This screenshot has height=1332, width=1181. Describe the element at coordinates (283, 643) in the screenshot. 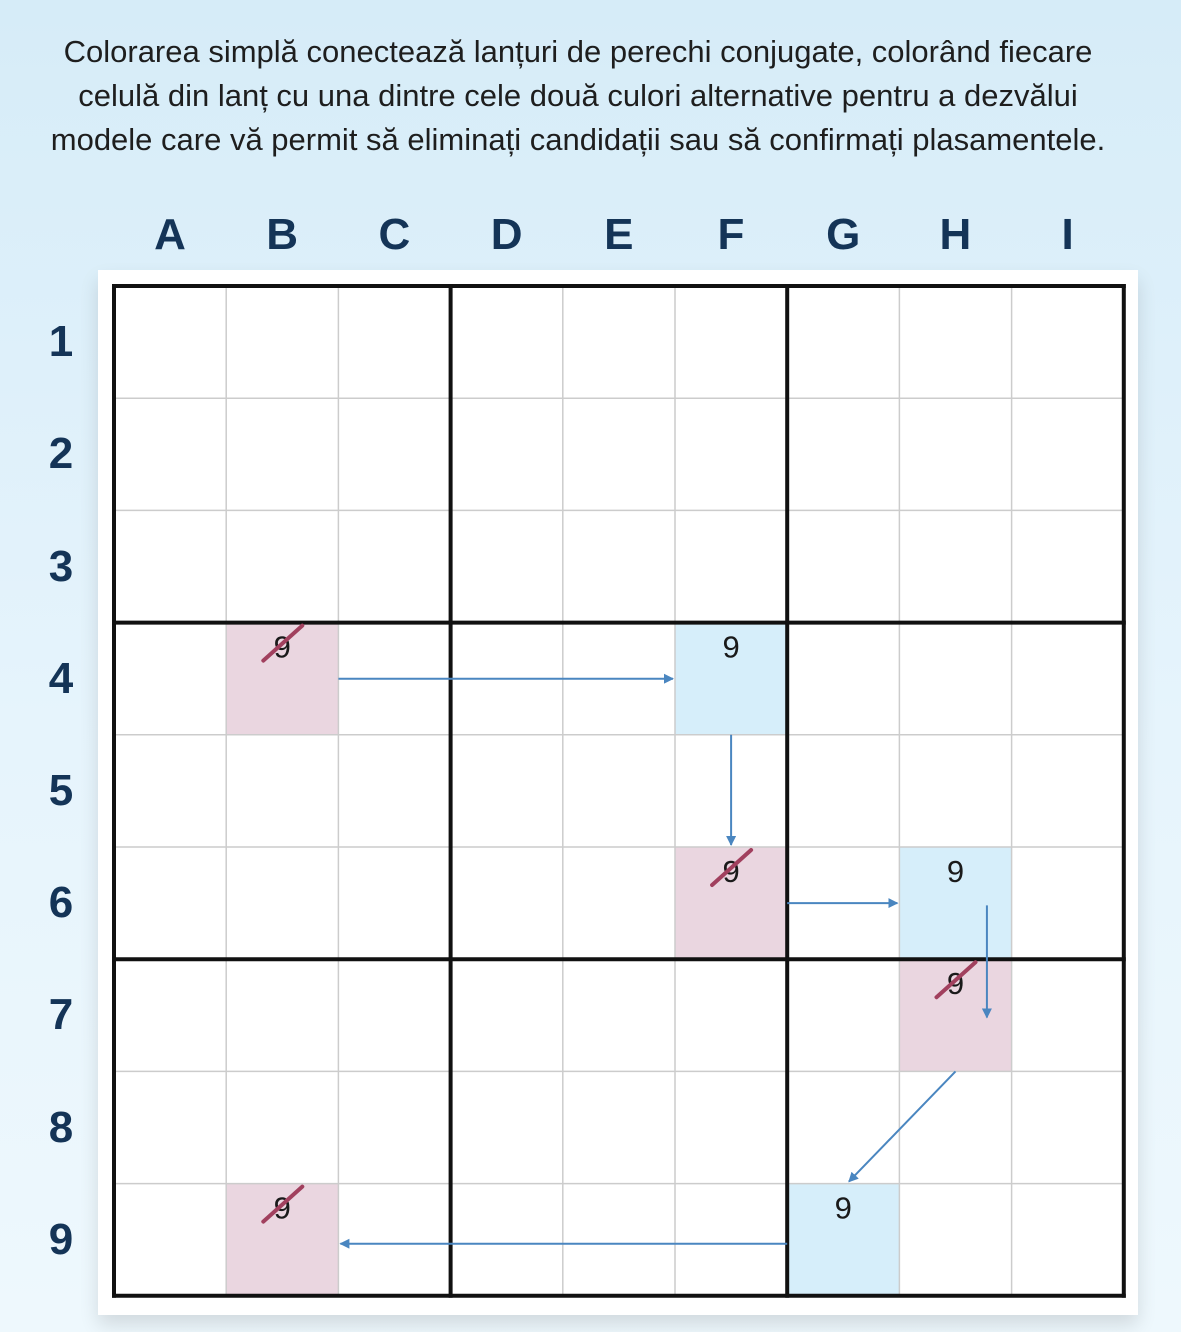

I see `cell-b4-strike` at that location.